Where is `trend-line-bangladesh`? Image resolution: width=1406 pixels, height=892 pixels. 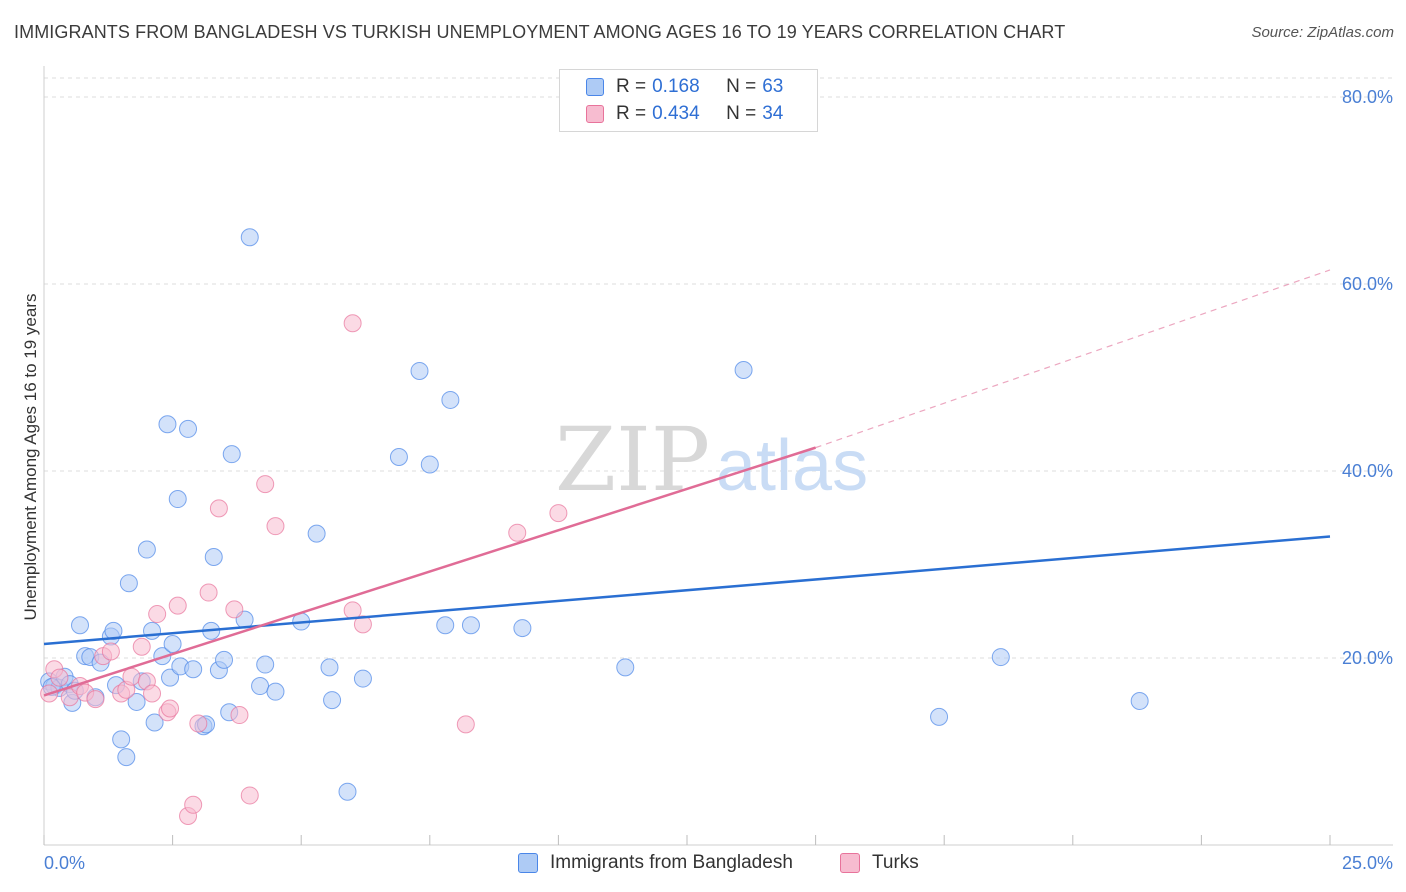 trend-line-bangladesh is located at coordinates (687, 590).